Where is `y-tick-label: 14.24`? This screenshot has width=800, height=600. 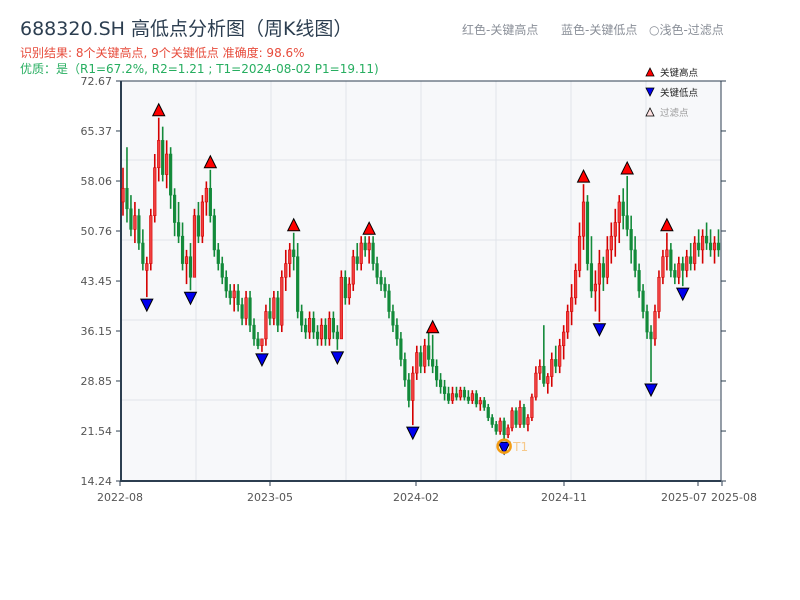 y-tick-label: 14.24 is located at coordinates (97, 481).